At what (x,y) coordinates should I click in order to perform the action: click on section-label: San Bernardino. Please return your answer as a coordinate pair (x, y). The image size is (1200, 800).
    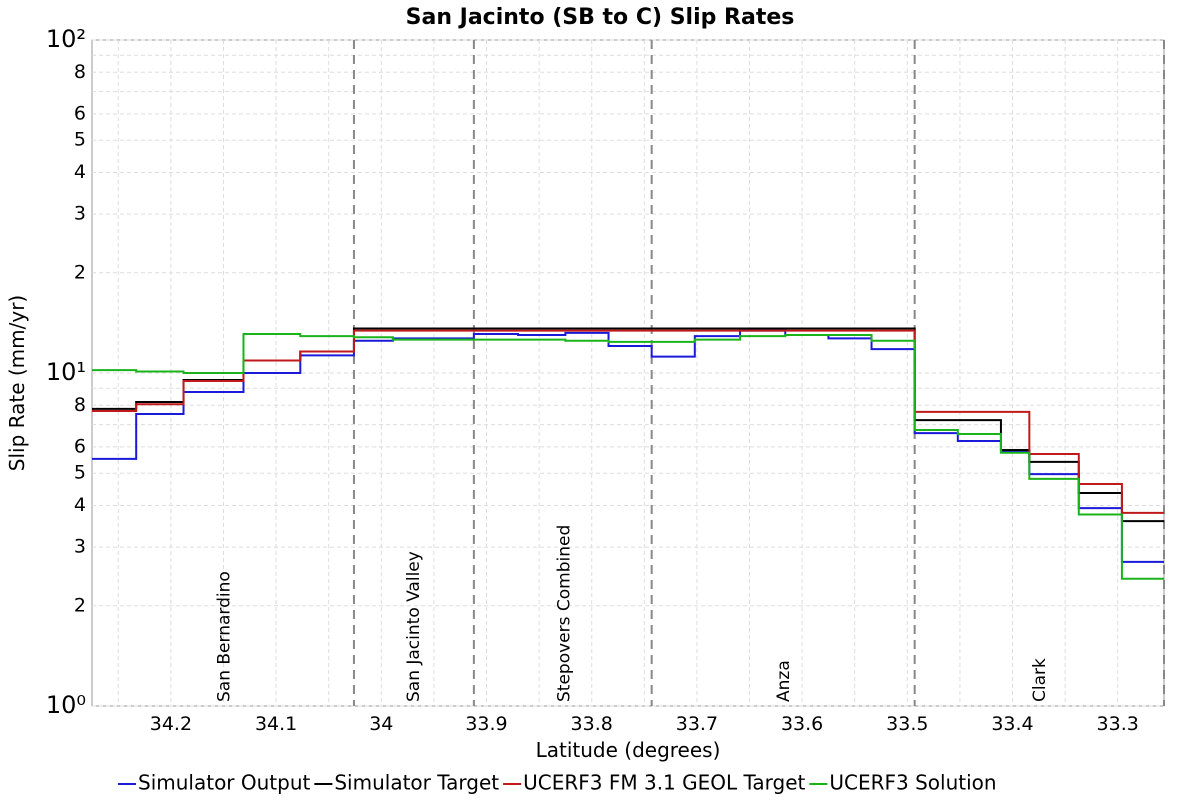
    Looking at the image, I should click on (225, 636).